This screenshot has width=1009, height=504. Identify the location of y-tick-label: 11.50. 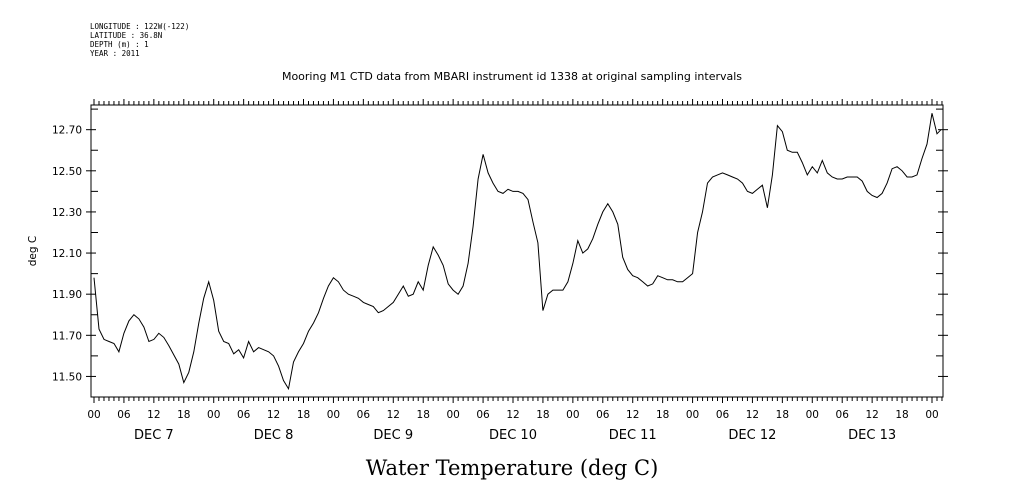
(67, 377).